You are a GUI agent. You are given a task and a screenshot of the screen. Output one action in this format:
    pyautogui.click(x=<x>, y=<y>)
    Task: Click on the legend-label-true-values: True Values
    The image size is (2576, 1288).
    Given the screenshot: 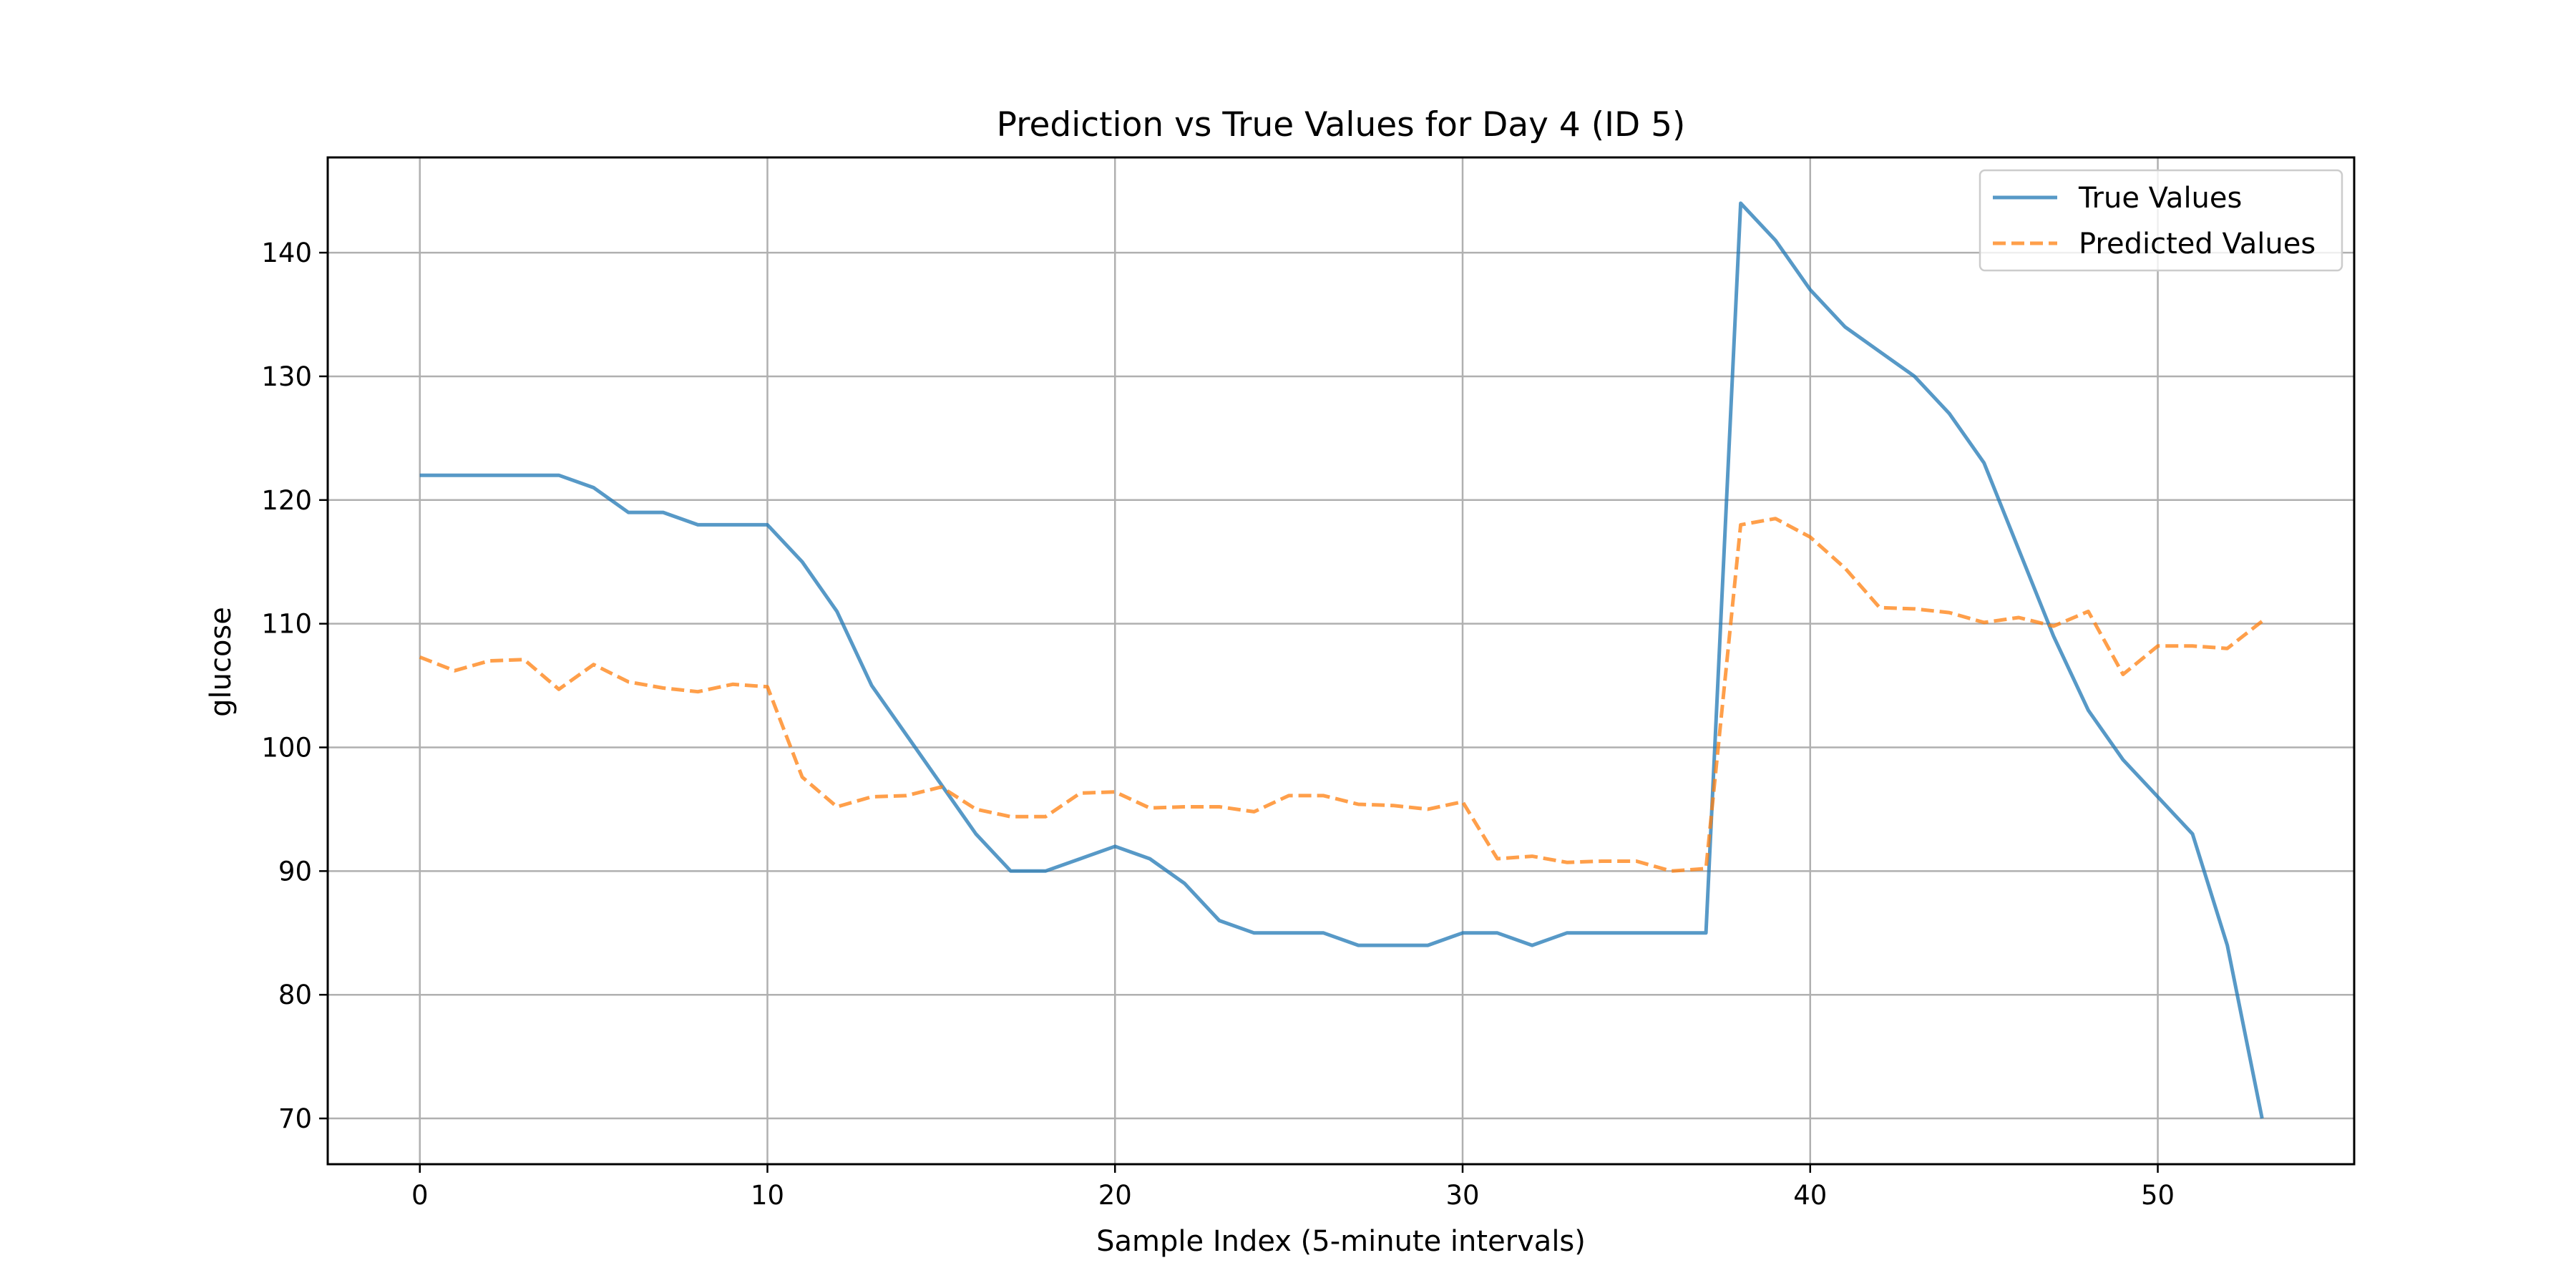 What is the action you would take?
    pyautogui.click(x=2160, y=198)
    